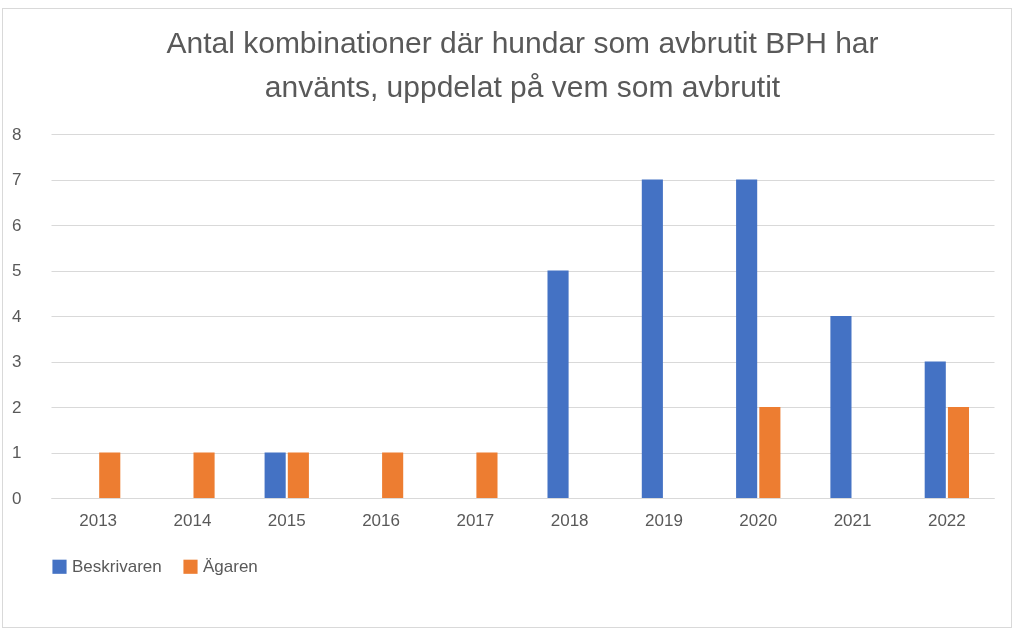 The width and height of the screenshot is (1022, 635). Describe the element at coordinates (117, 566) in the screenshot. I see `legend-label: Beskrivaren` at that location.